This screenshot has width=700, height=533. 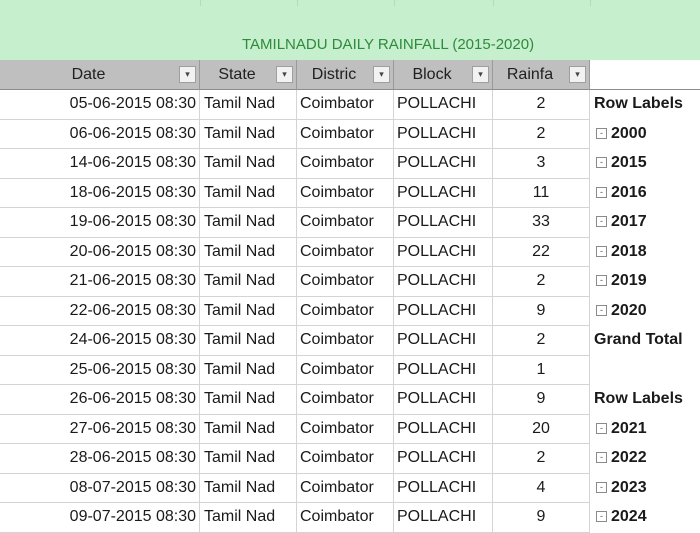 I want to click on pivot-row-item: -2017, so click(x=645, y=223).